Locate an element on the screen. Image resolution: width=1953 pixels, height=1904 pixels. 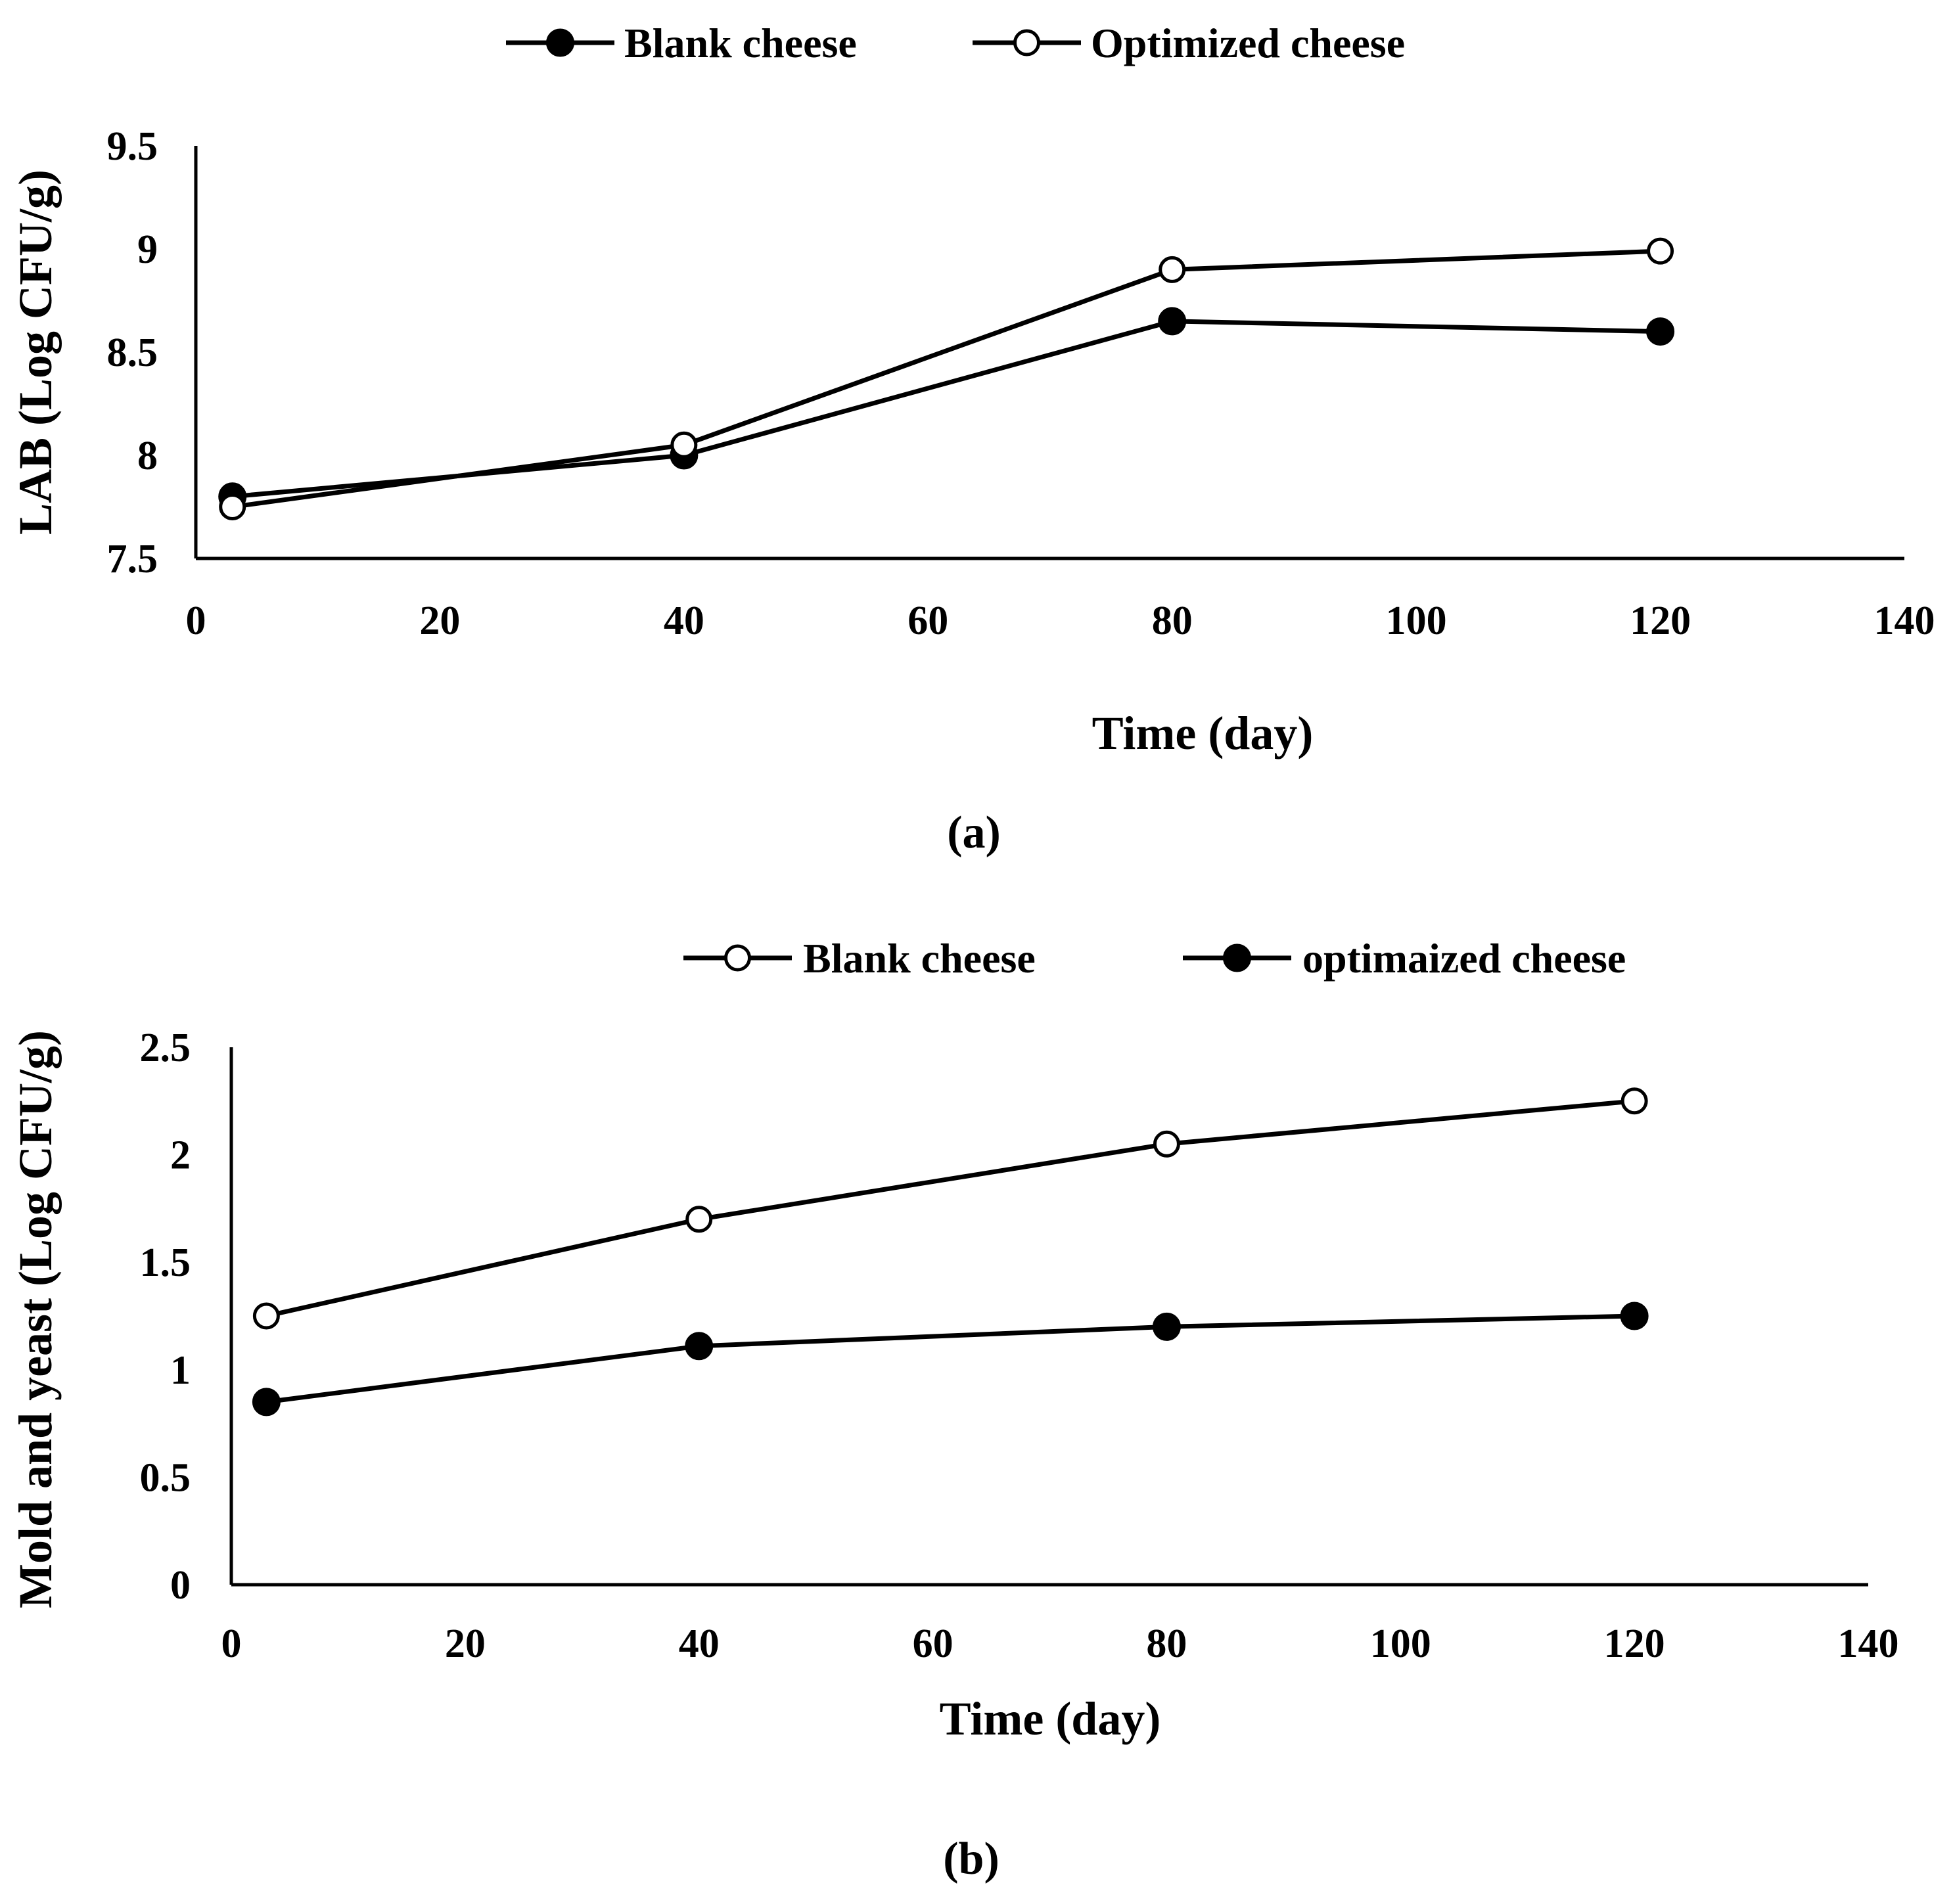
y-tick-label: 1.5 is located at coordinates (165, 1262).